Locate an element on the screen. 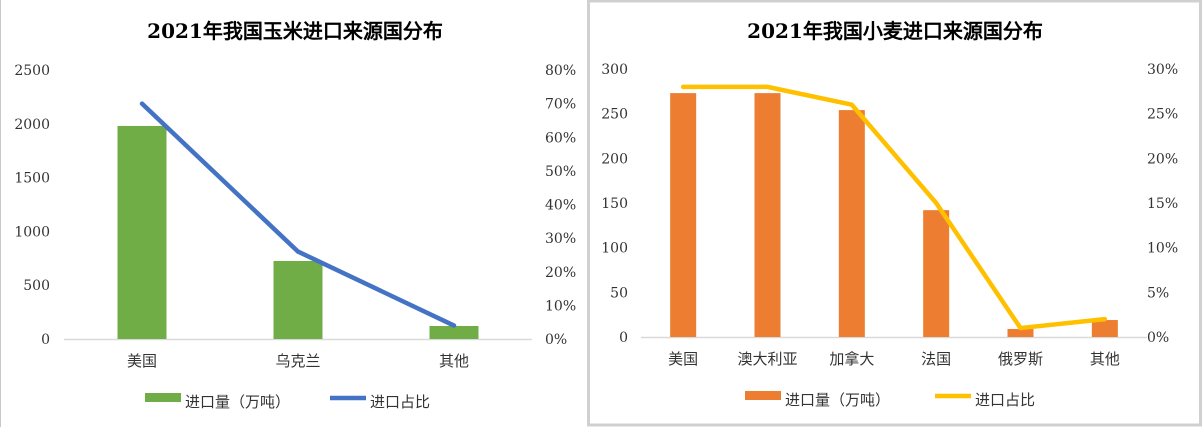 The height and width of the screenshot is (427, 1202). category-label: 乌克兰 is located at coordinates (297, 361).